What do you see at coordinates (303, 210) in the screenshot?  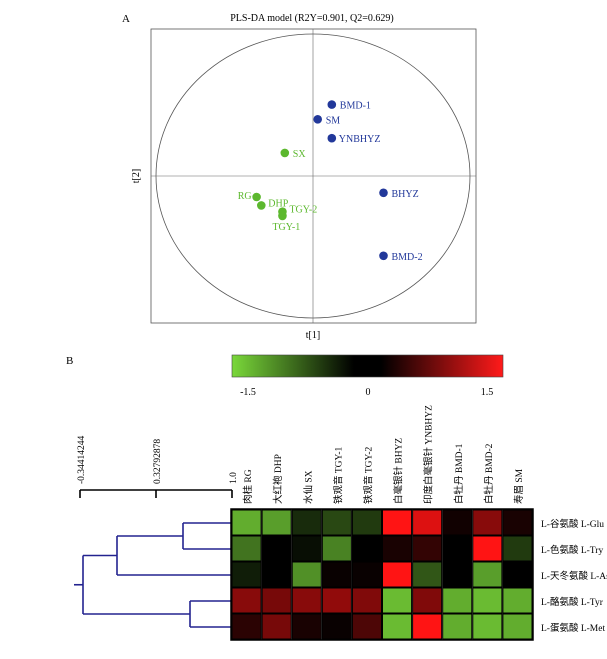 I see `scatter-label-tgy-2: TGY-2` at bounding box center [303, 210].